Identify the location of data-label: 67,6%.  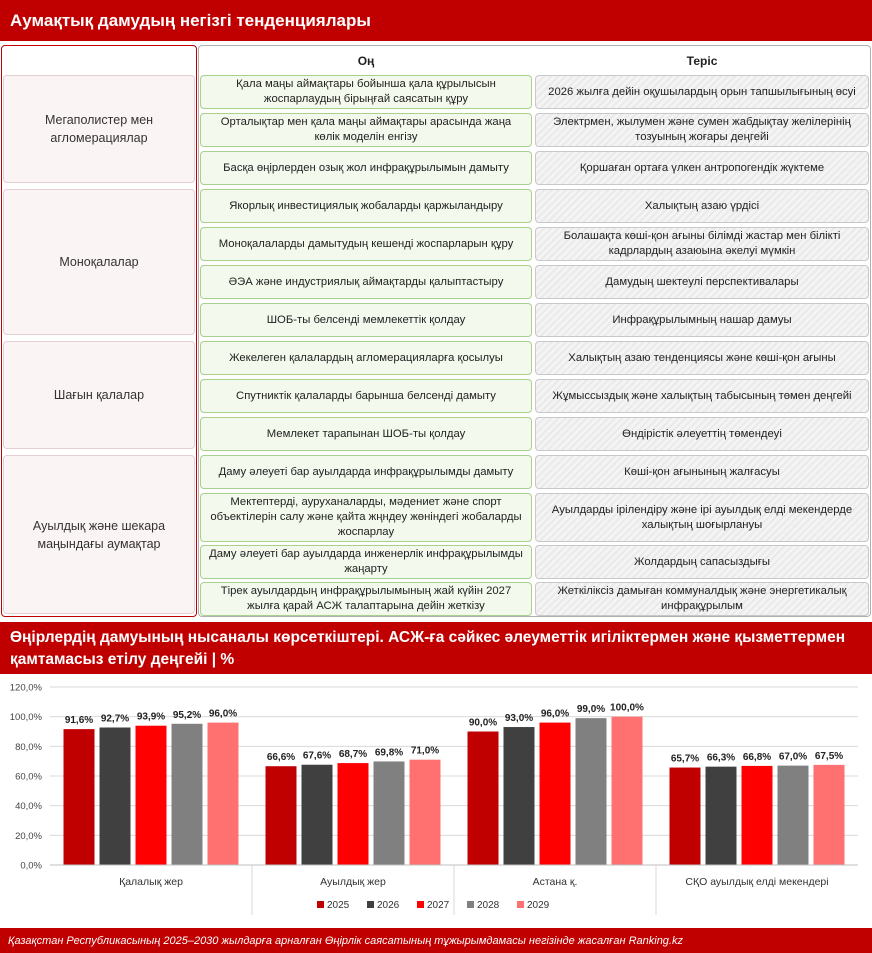
(317, 756).